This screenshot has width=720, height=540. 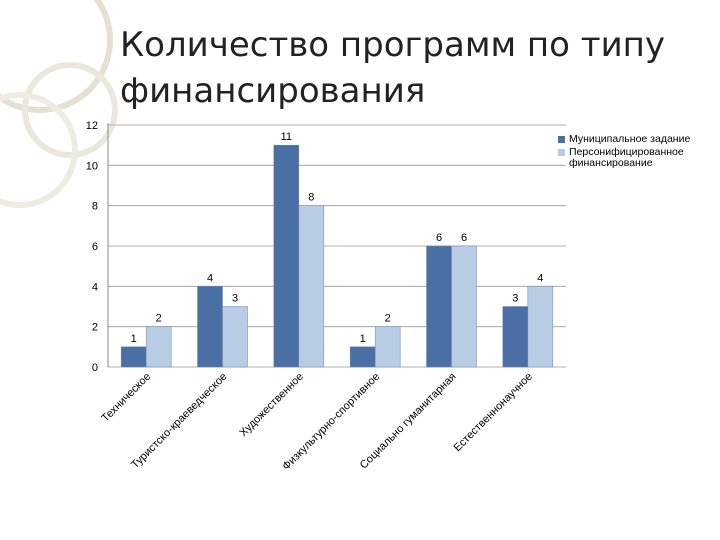 What do you see at coordinates (92, 126) in the screenshot?
I see `y-tick-label: 12` at bounding box center [92, 126].